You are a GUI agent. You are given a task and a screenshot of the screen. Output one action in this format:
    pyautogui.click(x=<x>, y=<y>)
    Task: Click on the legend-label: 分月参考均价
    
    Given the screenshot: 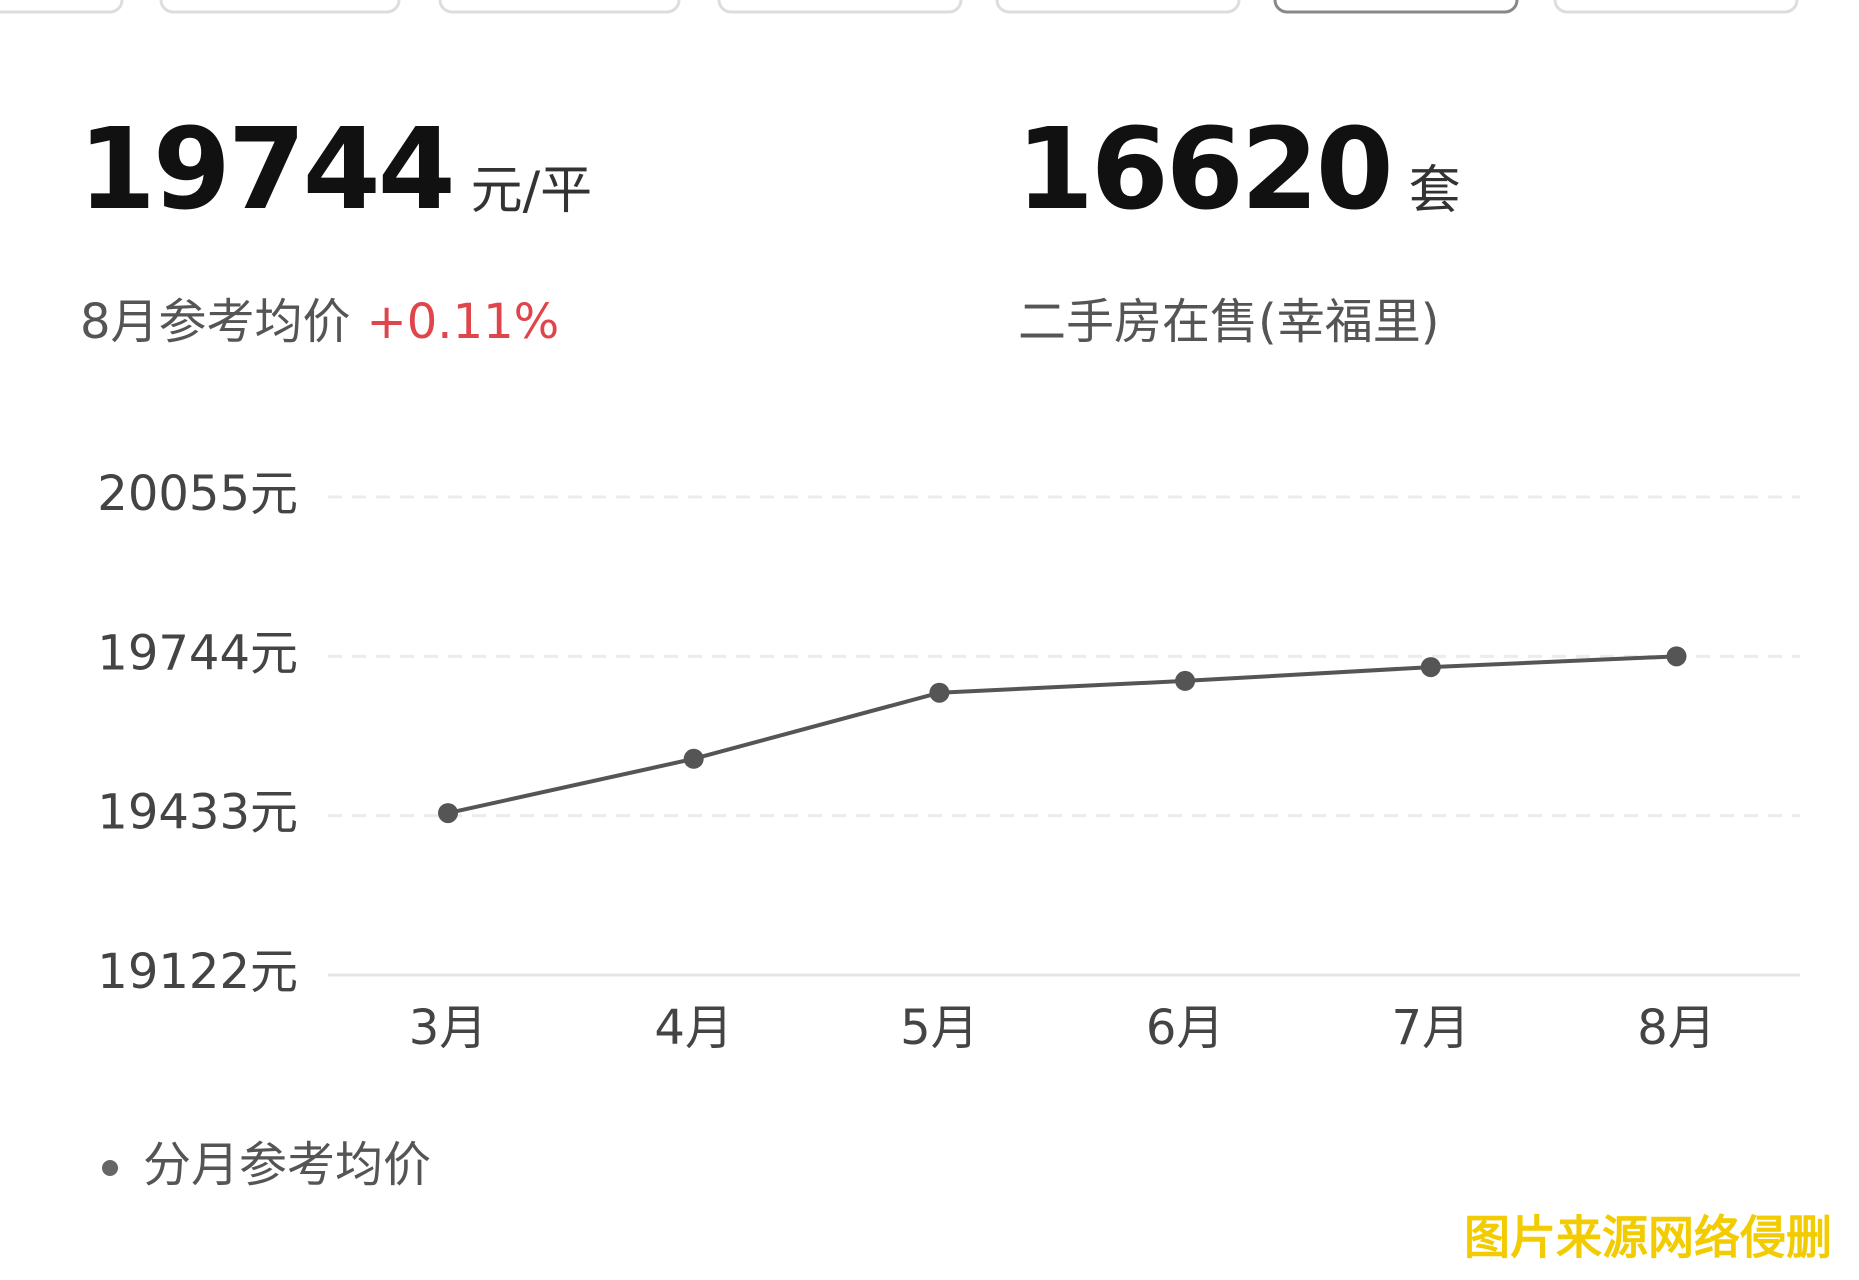 What is the action you would take?
    pyautogui.click(x=287, y=1165)
    